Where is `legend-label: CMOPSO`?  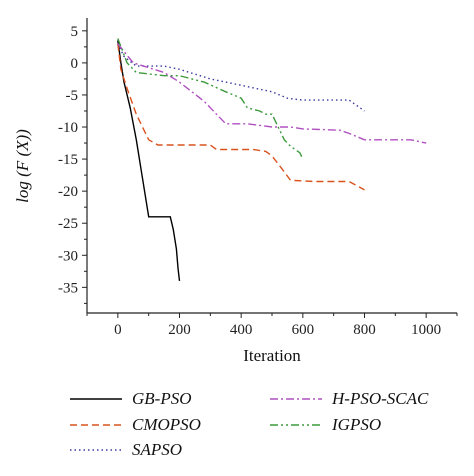 legend-label: CMOPSO is located at coordinates (166, 424).